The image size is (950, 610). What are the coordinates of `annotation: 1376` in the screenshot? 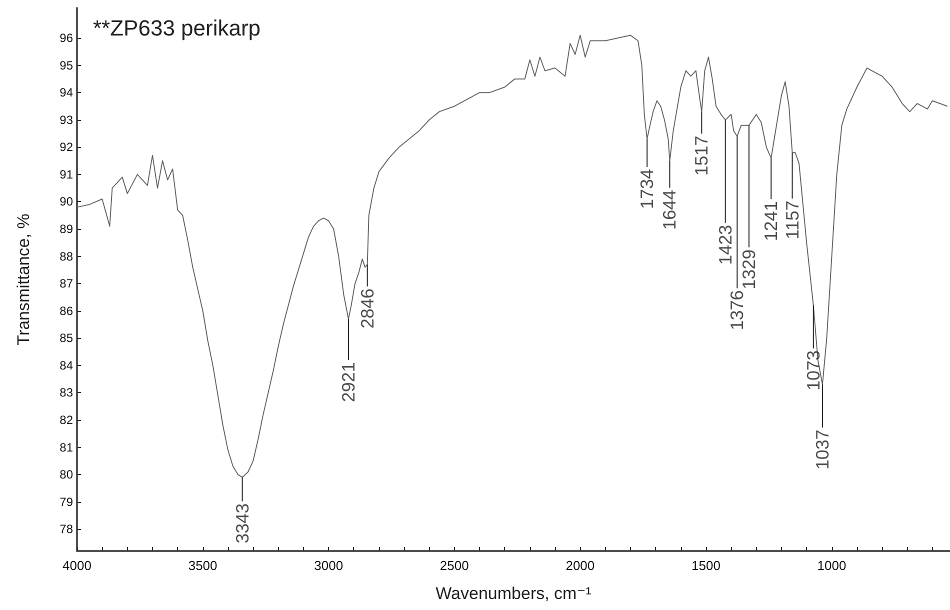 It's located at (737, 310).